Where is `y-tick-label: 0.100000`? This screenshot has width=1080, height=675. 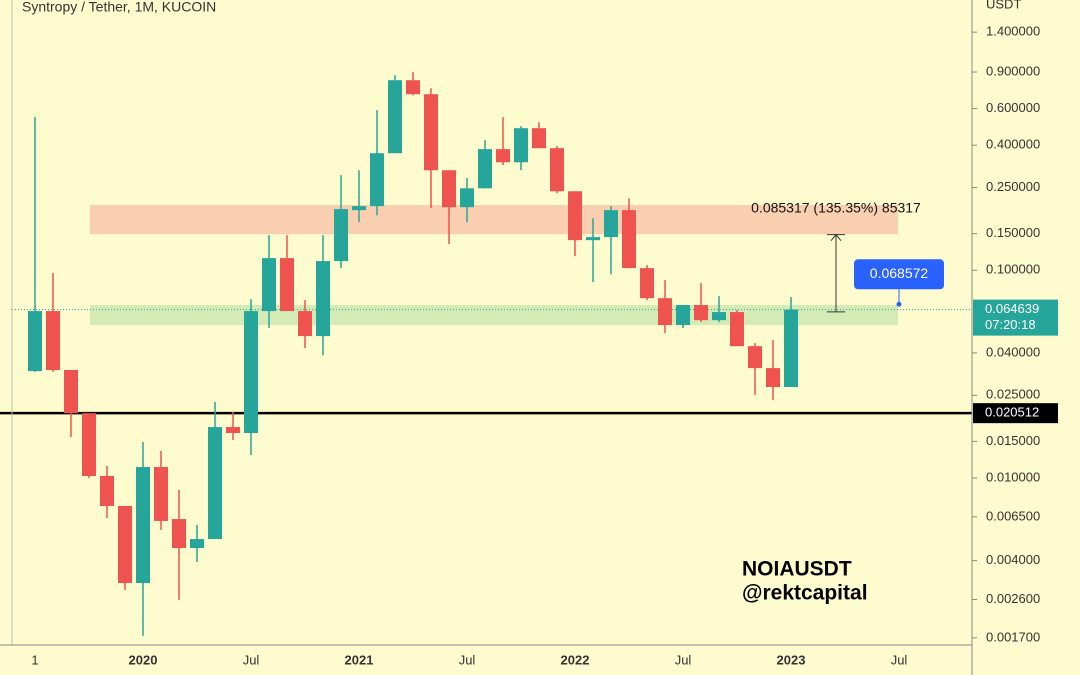
y-tick-label: 0.100000 is located at coordinates (1013, 269).